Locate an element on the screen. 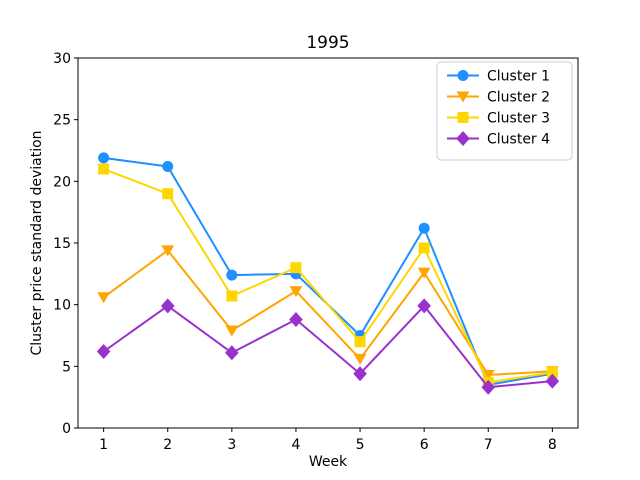  x-tick-label: 3 is located at coordinates (231, 445).